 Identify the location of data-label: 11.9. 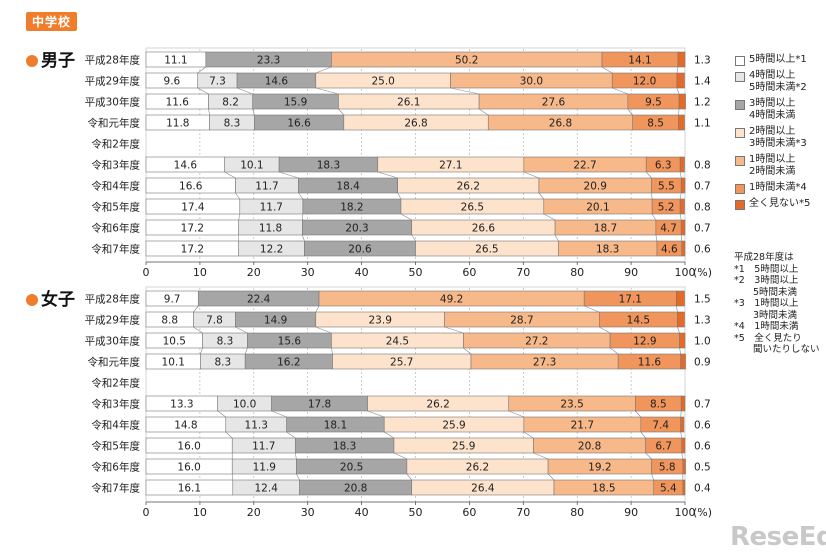
(264, 468).